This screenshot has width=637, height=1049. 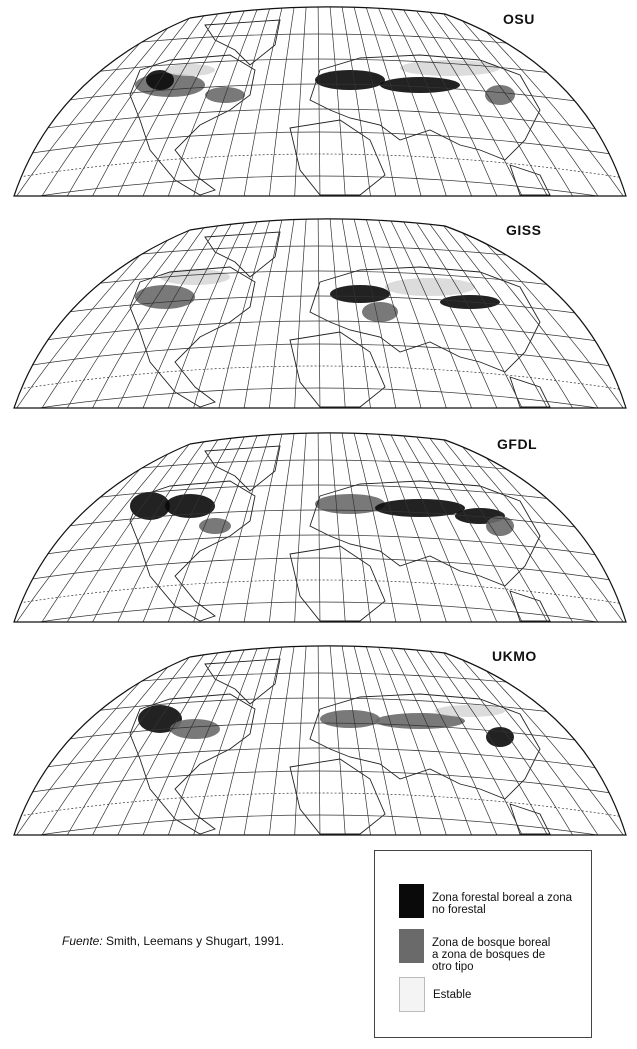 I want to click on legend-label: Estable, so click(x=452, y=995).